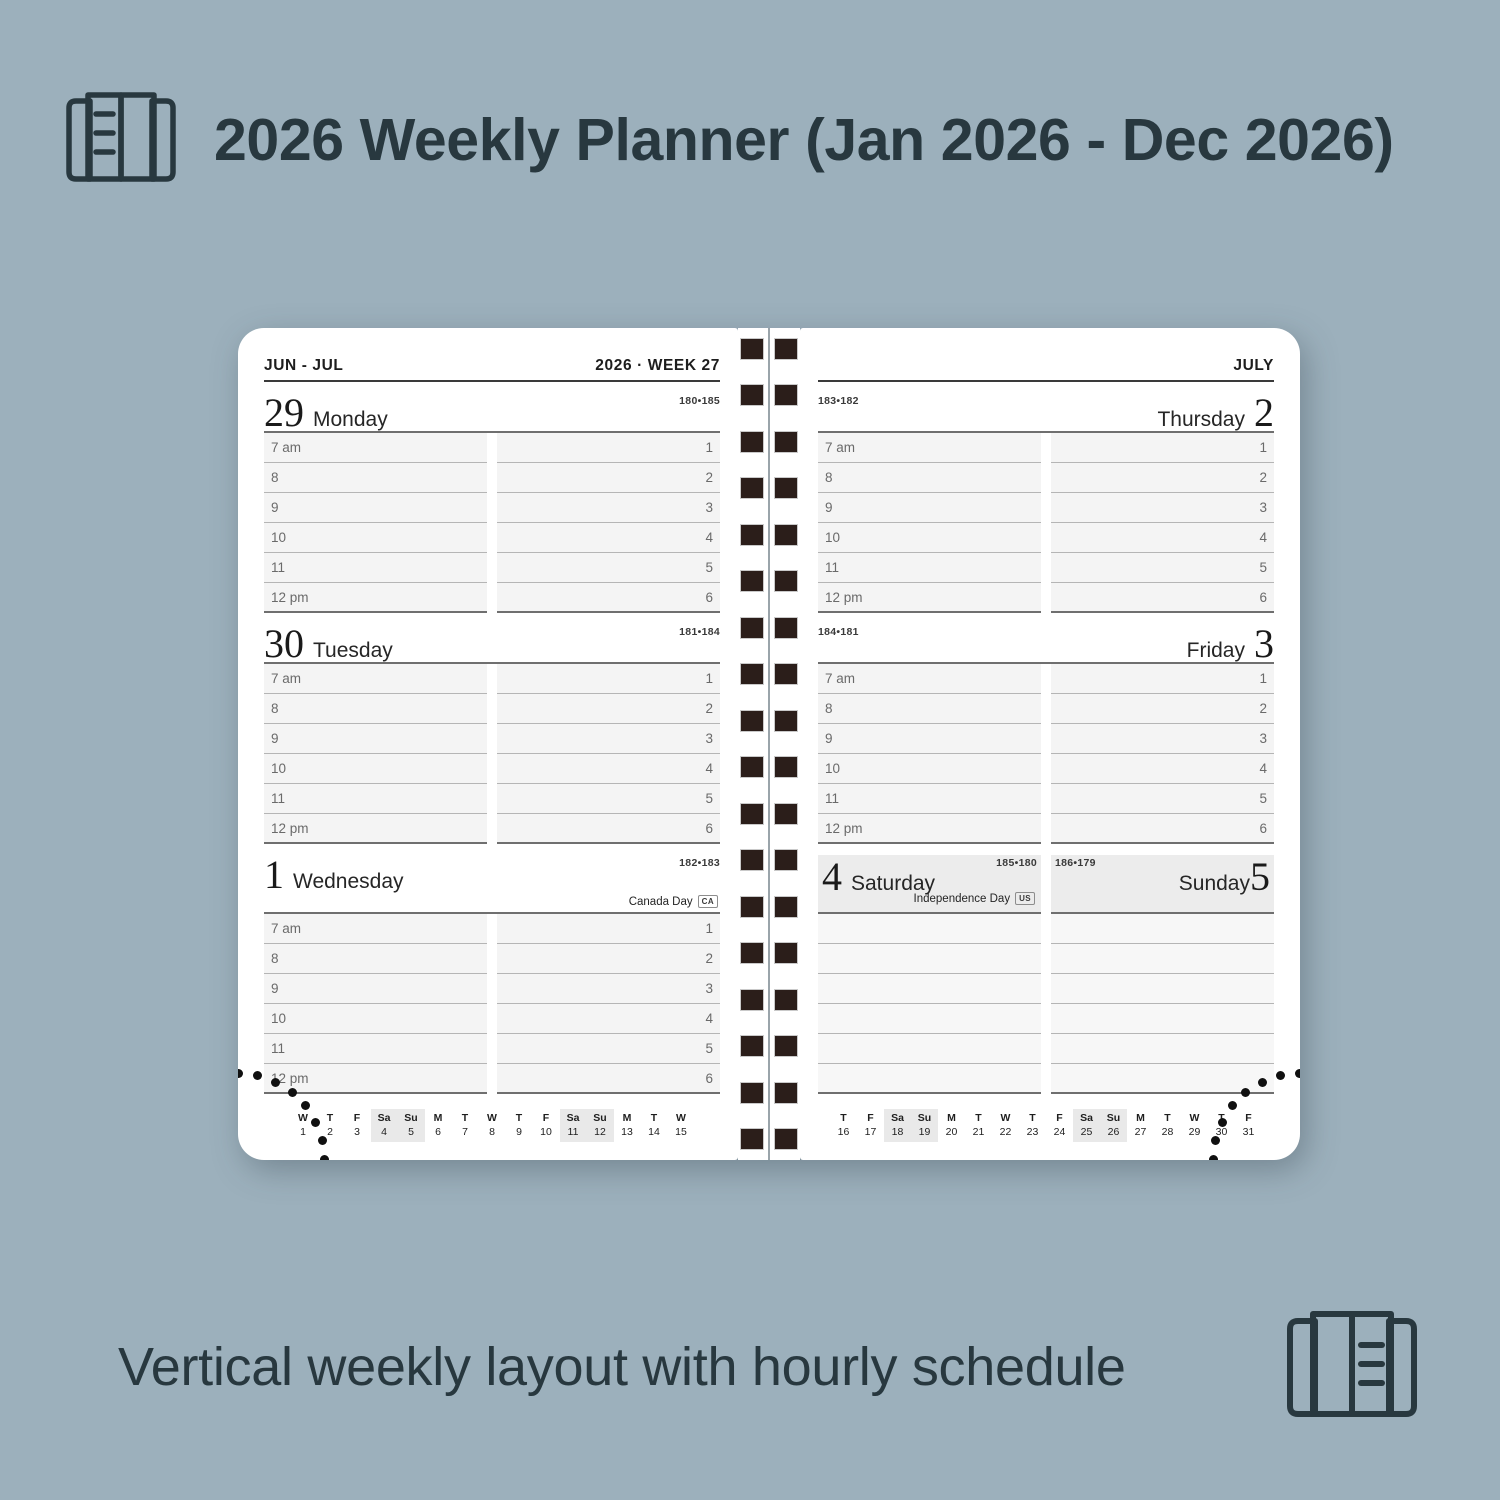 The height and width of the screenshot is (1500, 1500). What do you see at coordinates (978, 1125) in the screenshot?
I see `mini-month-day: T 21` at bounding box center [978, 1125].